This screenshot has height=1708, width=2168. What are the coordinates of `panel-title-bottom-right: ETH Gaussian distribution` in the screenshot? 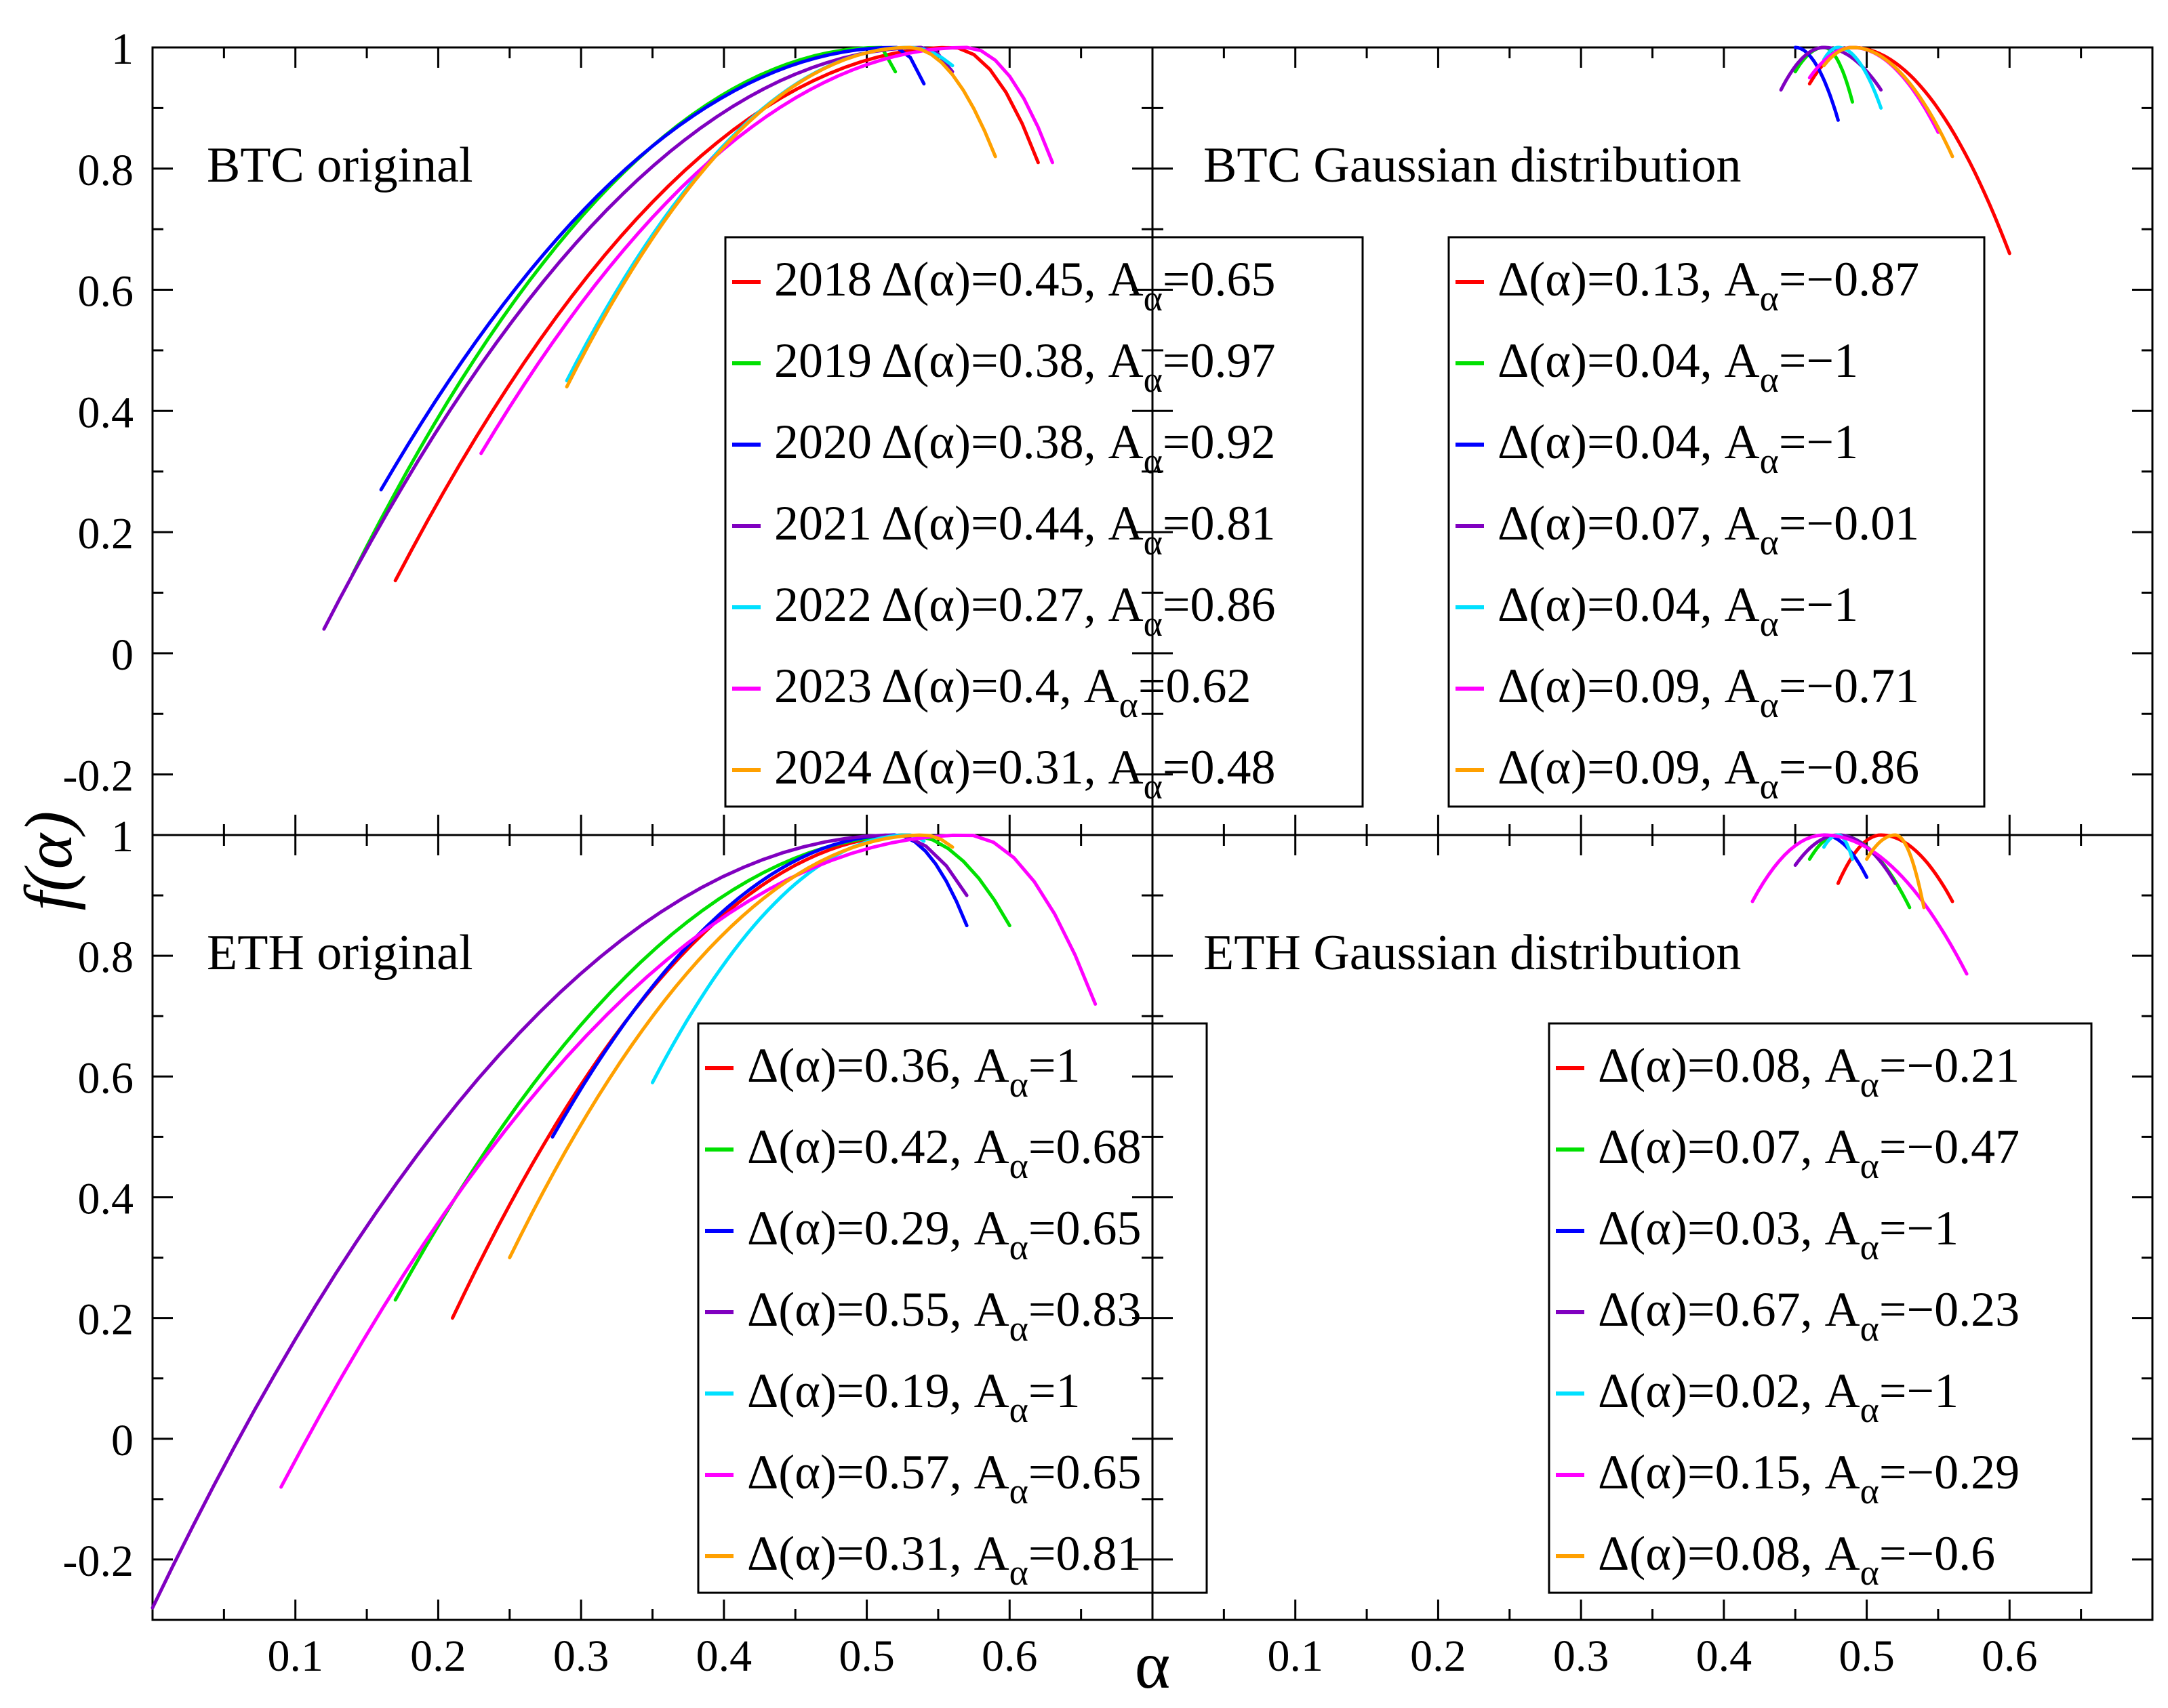 It's located at (1472, 953).